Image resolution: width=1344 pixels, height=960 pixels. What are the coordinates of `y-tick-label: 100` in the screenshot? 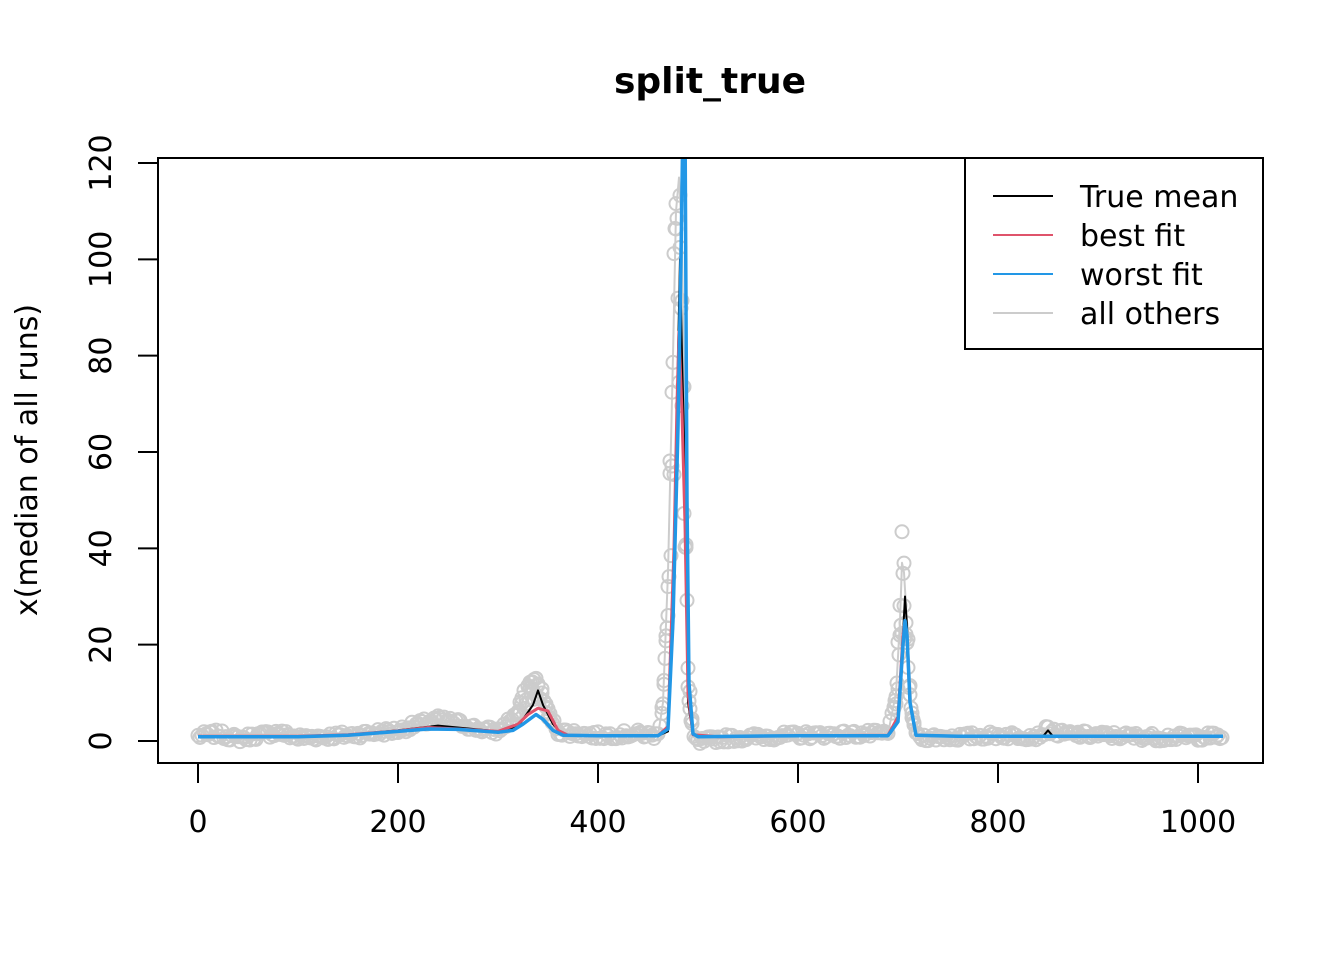 It's located at (101, 259).